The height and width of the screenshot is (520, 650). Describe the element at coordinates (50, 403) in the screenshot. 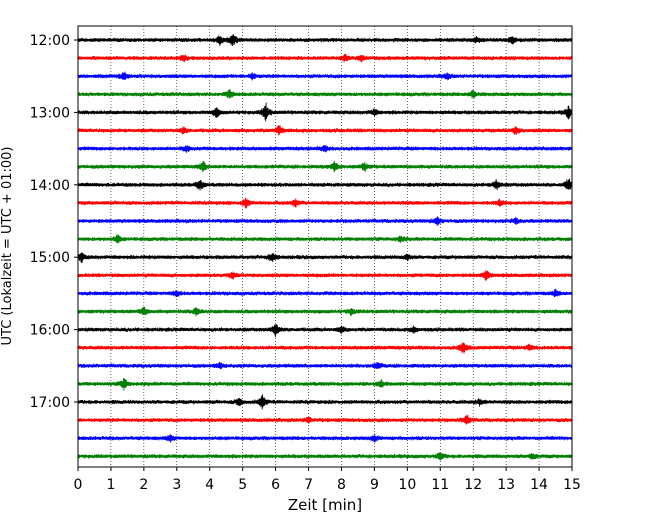

I see `y-tick-label: 17:00` at that location.